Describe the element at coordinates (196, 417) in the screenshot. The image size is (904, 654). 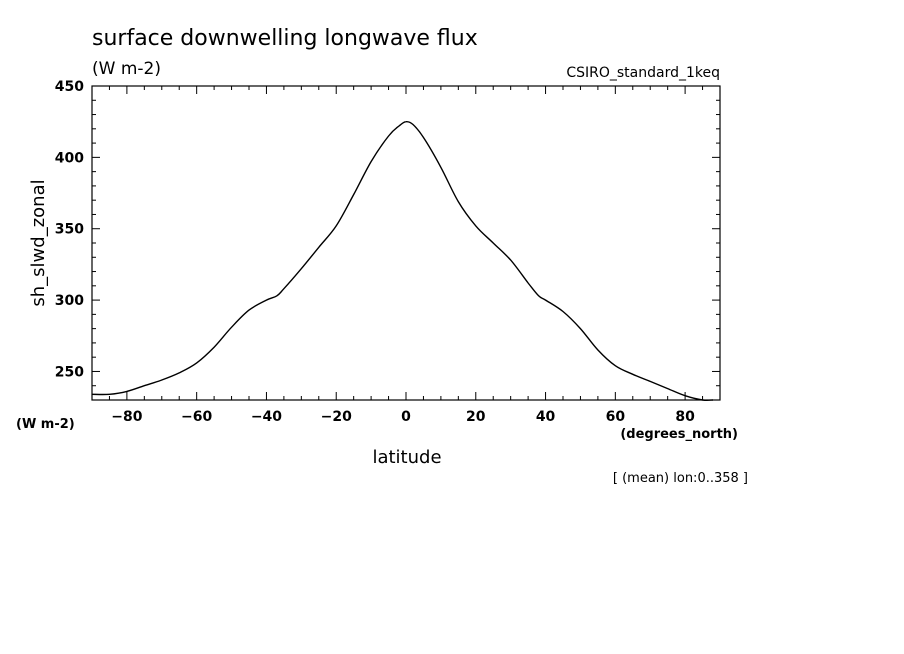
I see `x-tick-label: −60` at that location.